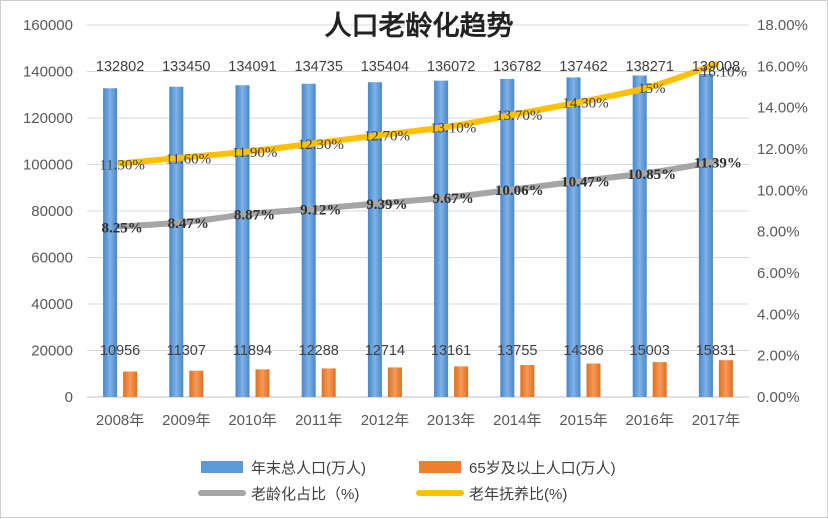  What do you see at coordinates (48, 118) in the screenshot?
I see `y-tick-label: 120000` at bounding box center [48, 118].